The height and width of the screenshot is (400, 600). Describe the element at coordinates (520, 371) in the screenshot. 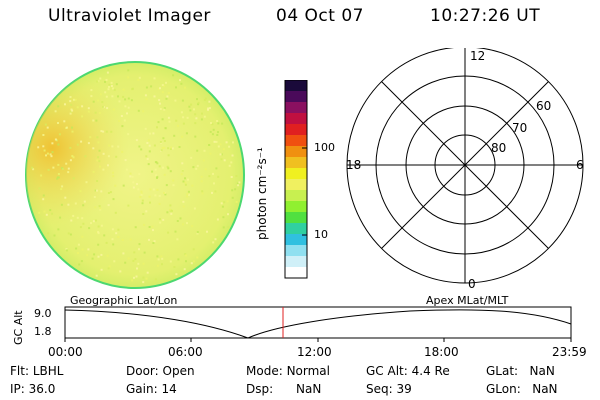

I see `status-glat: GLat: NaN` at that location.